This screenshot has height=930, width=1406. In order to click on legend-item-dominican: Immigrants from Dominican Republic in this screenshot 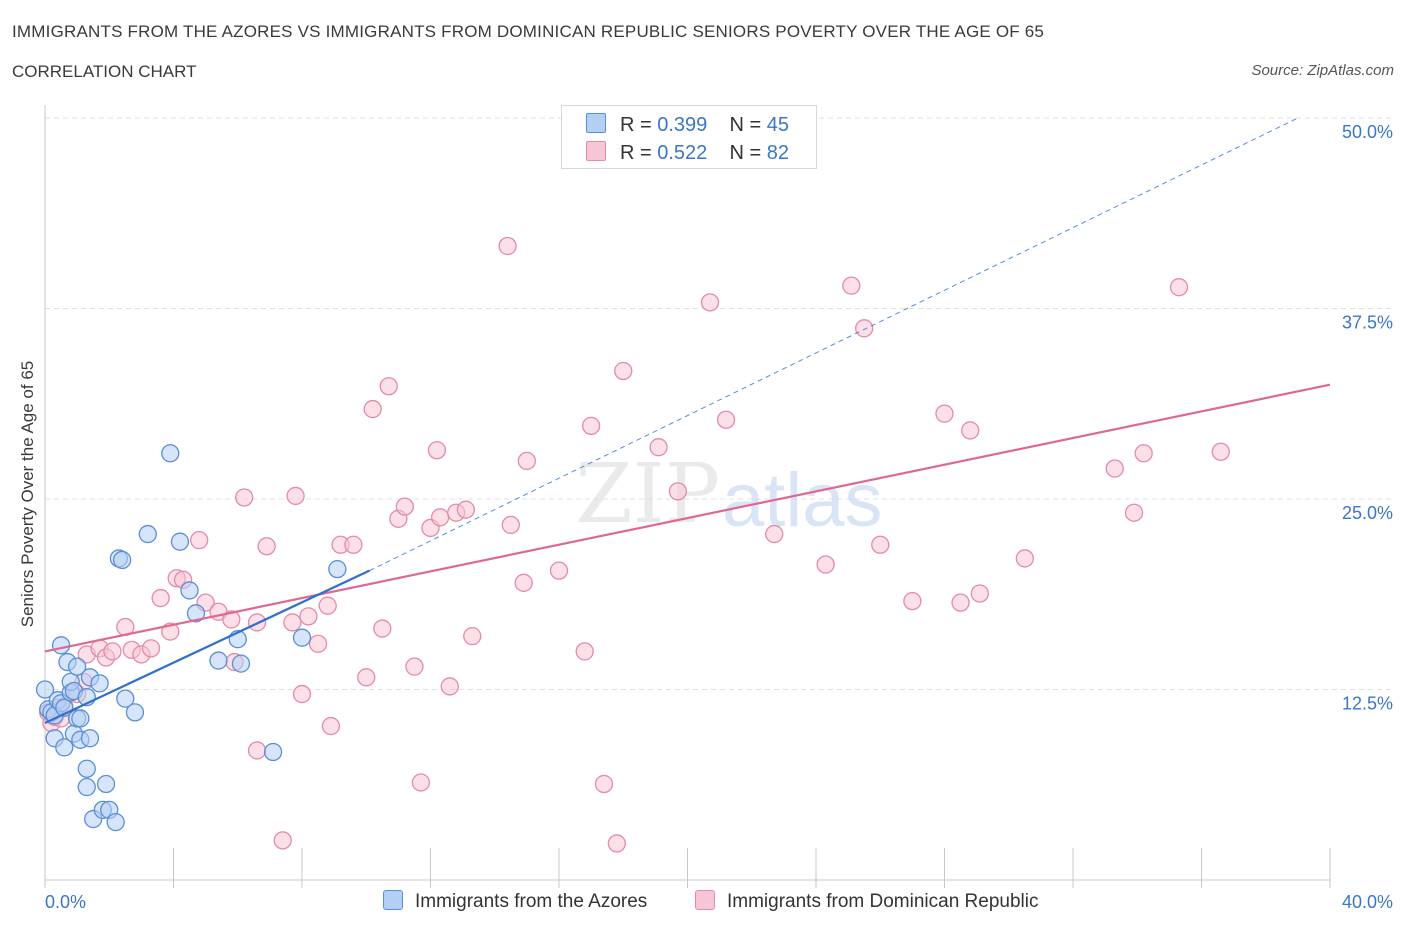, I will do `click(867, 901)`.